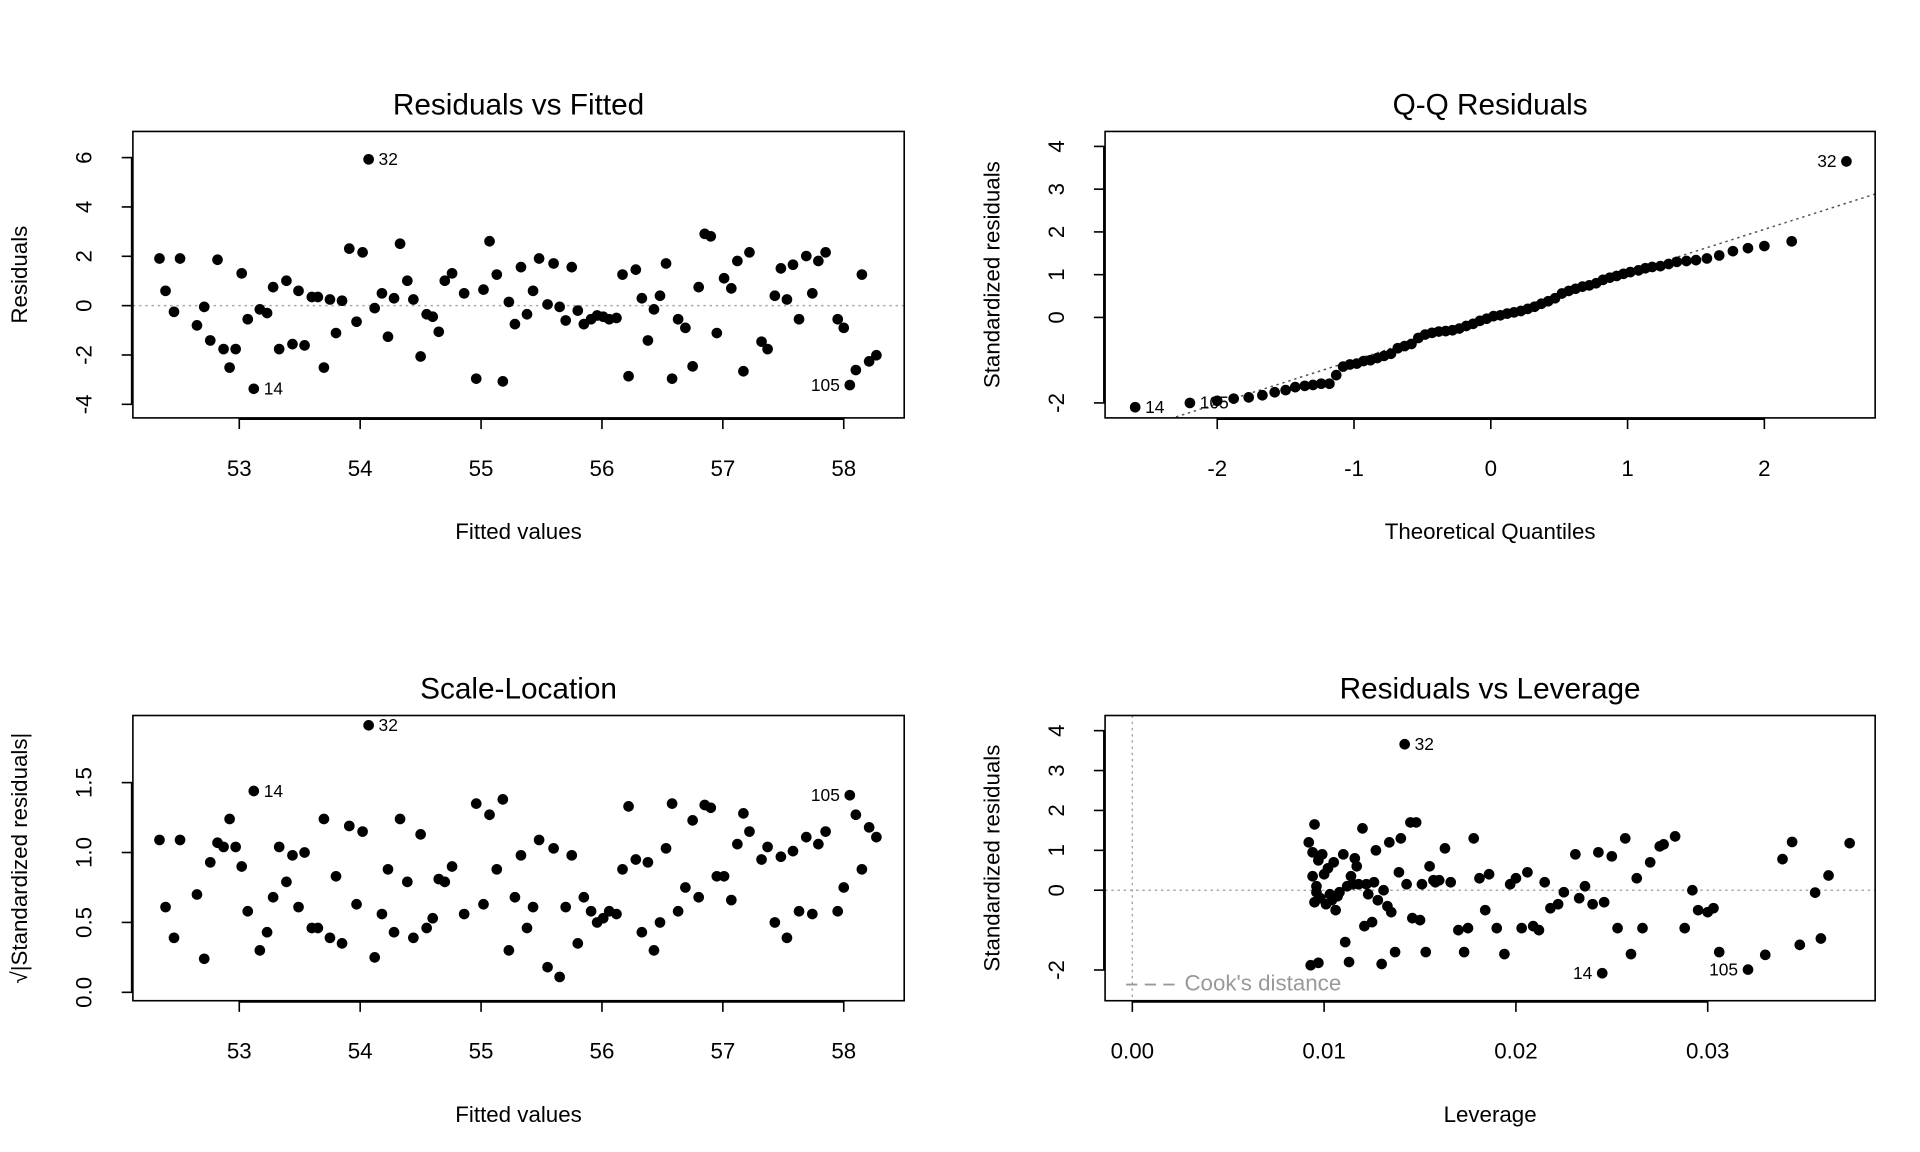 The height and width of the screenshot is (1152, 1920). What do you see at coordinates (84, 157) in the screenshot?
I see `y-tick-label: 6` at bounding box center [84, 157].